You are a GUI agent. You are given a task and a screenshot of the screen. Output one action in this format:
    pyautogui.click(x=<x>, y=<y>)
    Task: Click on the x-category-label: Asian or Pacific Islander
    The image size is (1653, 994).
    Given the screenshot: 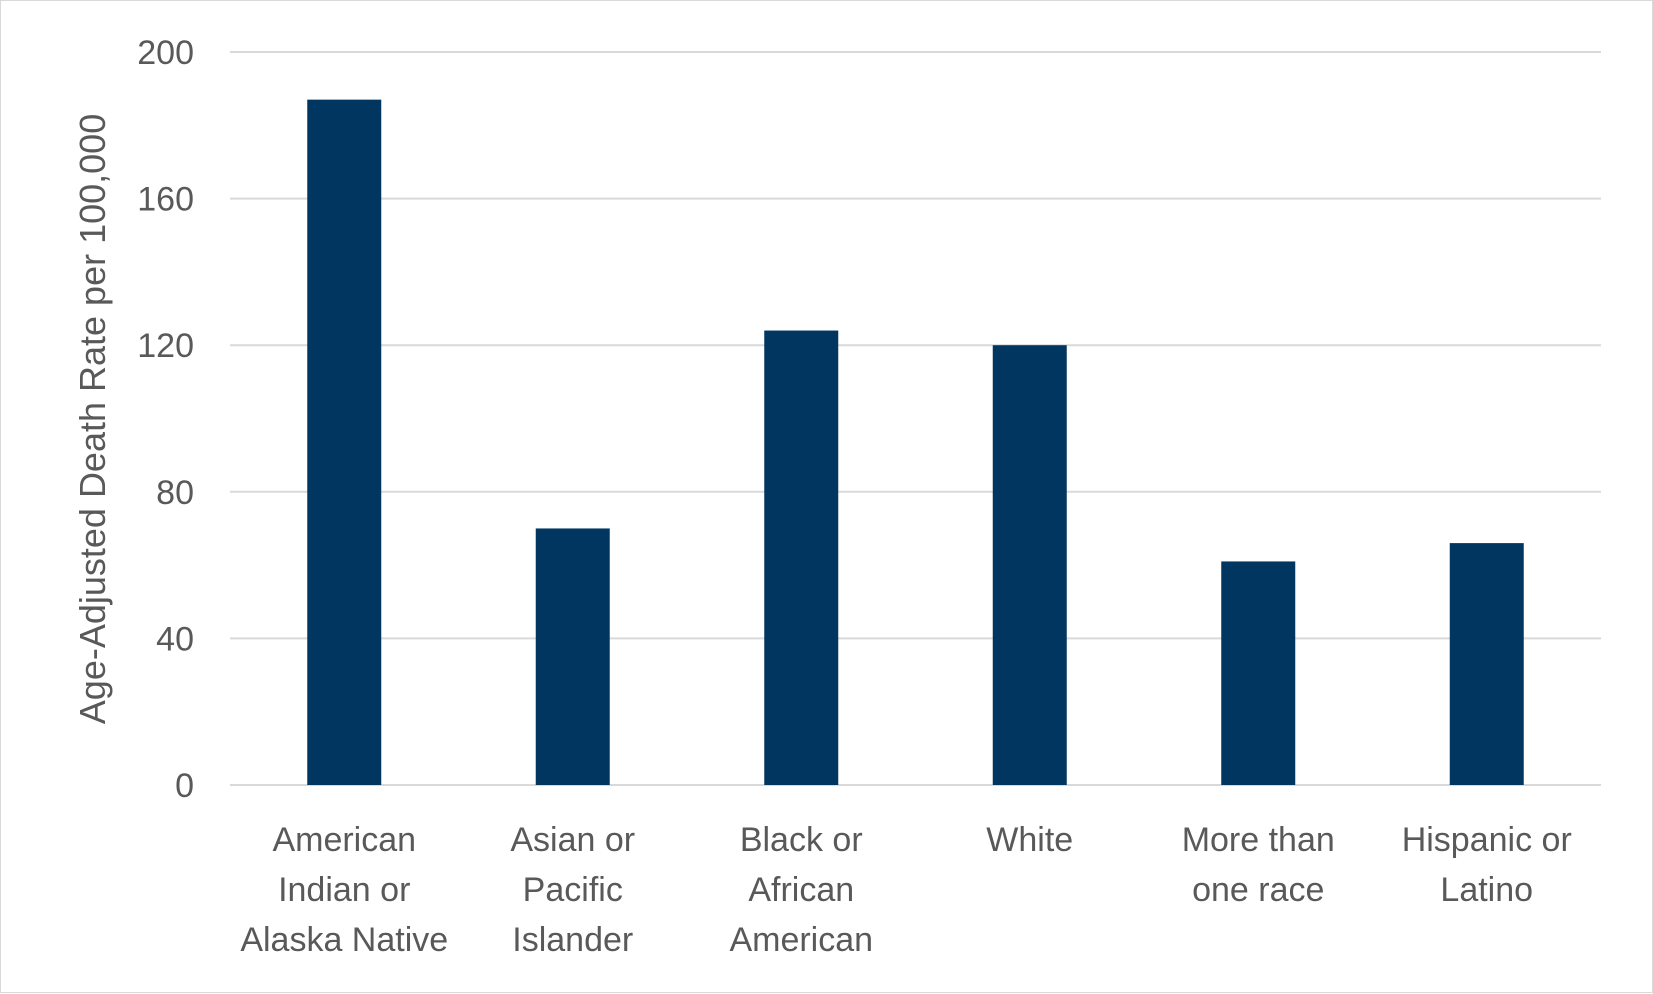 What is the action you would take?
    pyautogui.click(x=572, y=890)
    